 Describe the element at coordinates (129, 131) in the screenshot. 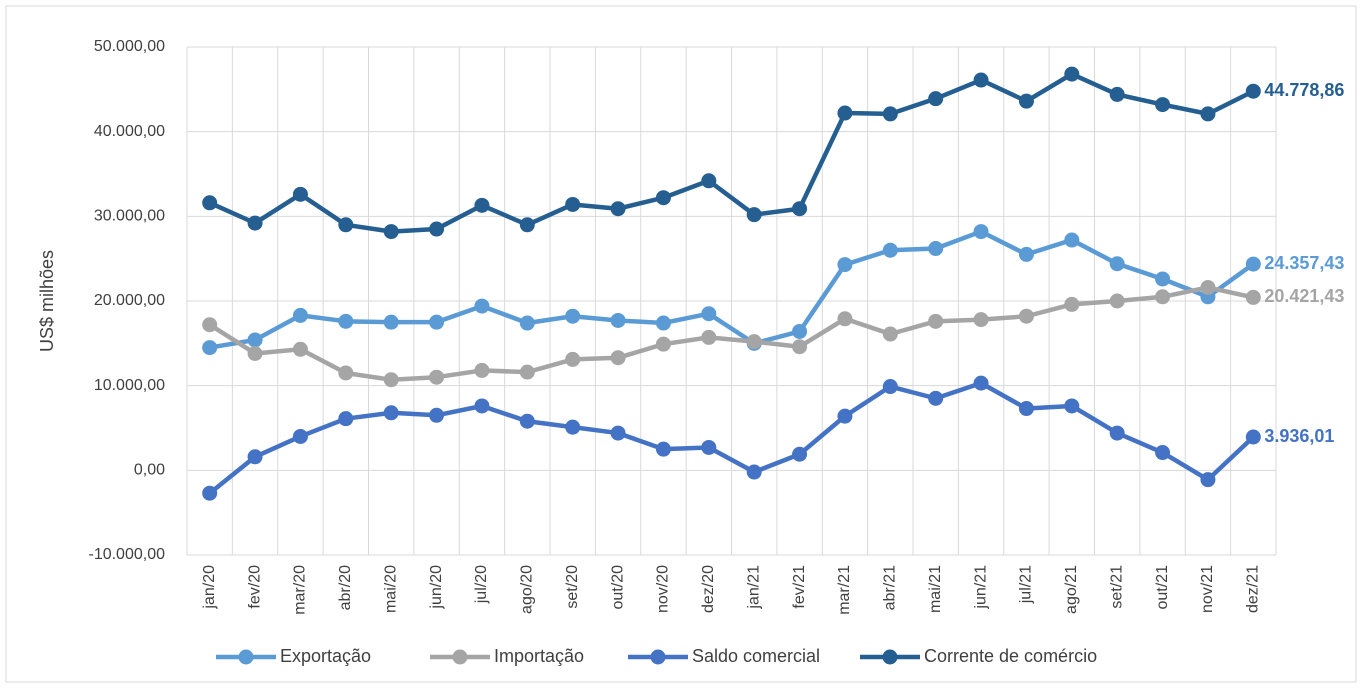

I see `y-tick-label: 40.000,00` at that location.